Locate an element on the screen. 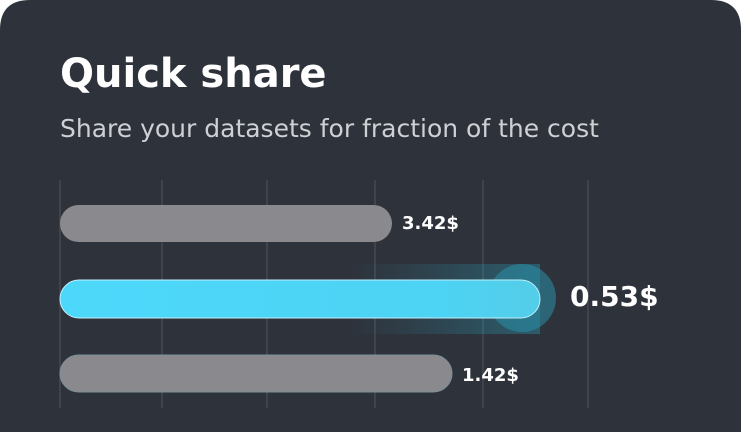 The width and height of the screenshot is (741, 432). price-label-highlight: 0.53$ is located at coordinates (614, 296).